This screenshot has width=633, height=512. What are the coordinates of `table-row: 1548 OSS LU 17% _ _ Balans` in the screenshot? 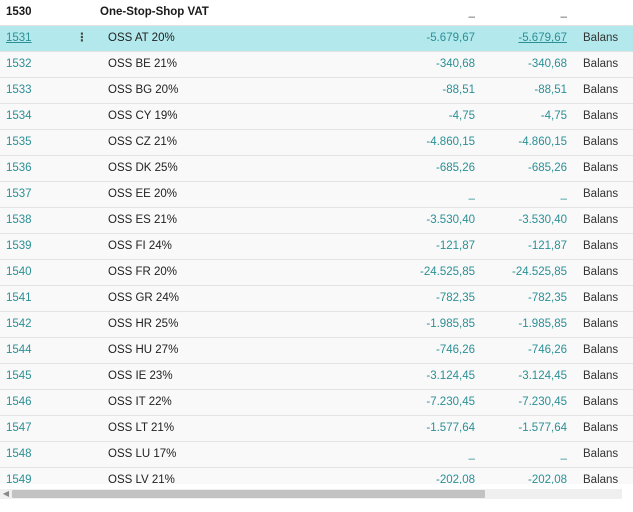 It's located at (316, 455).